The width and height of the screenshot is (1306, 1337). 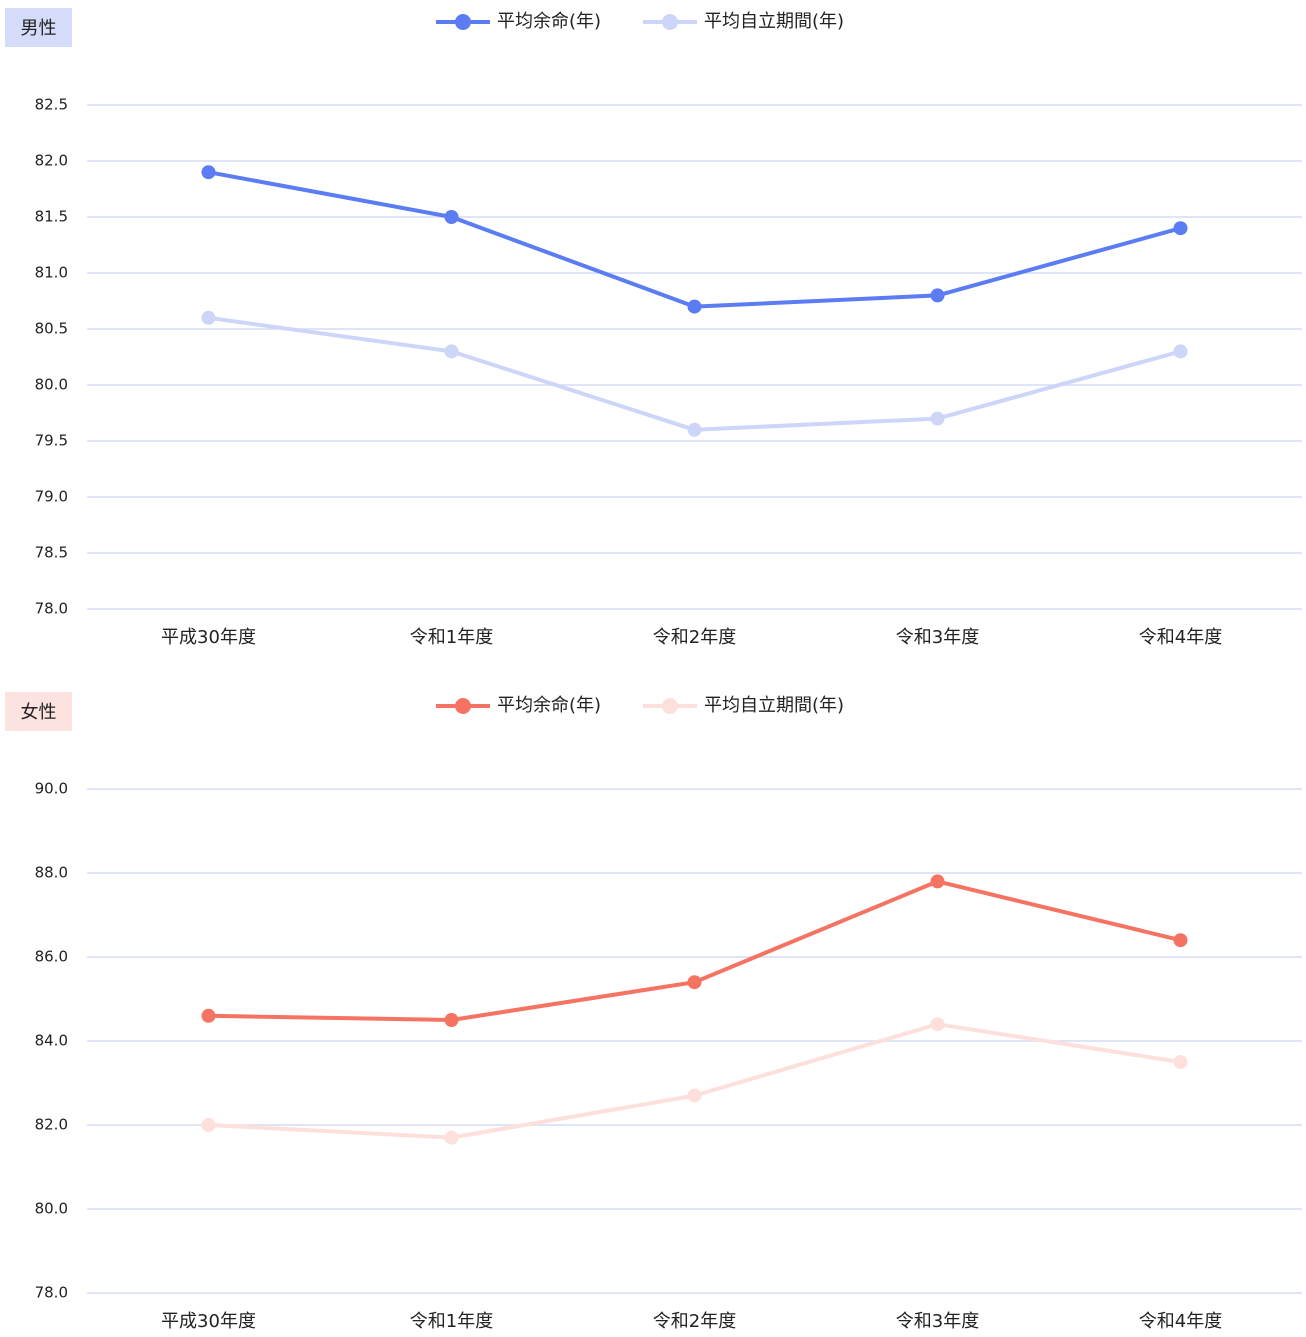 What do you see at coordinates (51, 105) in the screenshot?
I see `y-tick-label: 82.5` at bounding box center [51, 105].